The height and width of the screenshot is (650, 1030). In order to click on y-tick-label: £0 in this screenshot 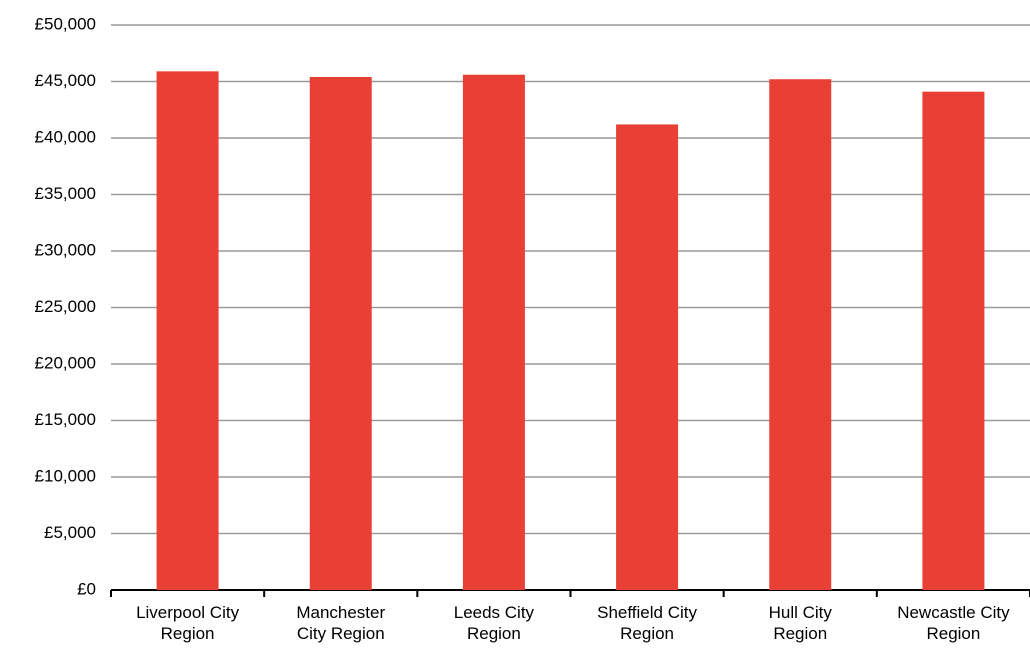, I will do `click(86, 588)`.